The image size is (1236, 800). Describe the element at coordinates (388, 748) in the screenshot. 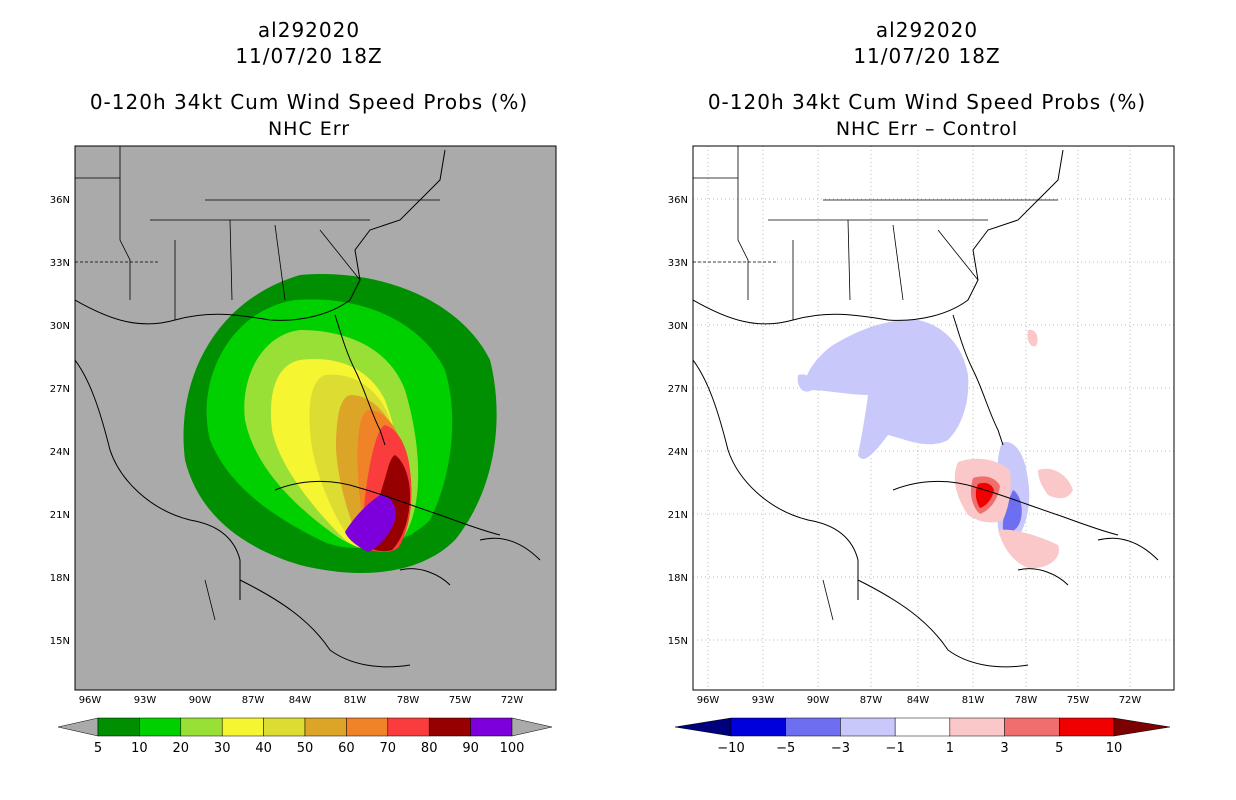

I see `colorbar-label: 70` at that location.